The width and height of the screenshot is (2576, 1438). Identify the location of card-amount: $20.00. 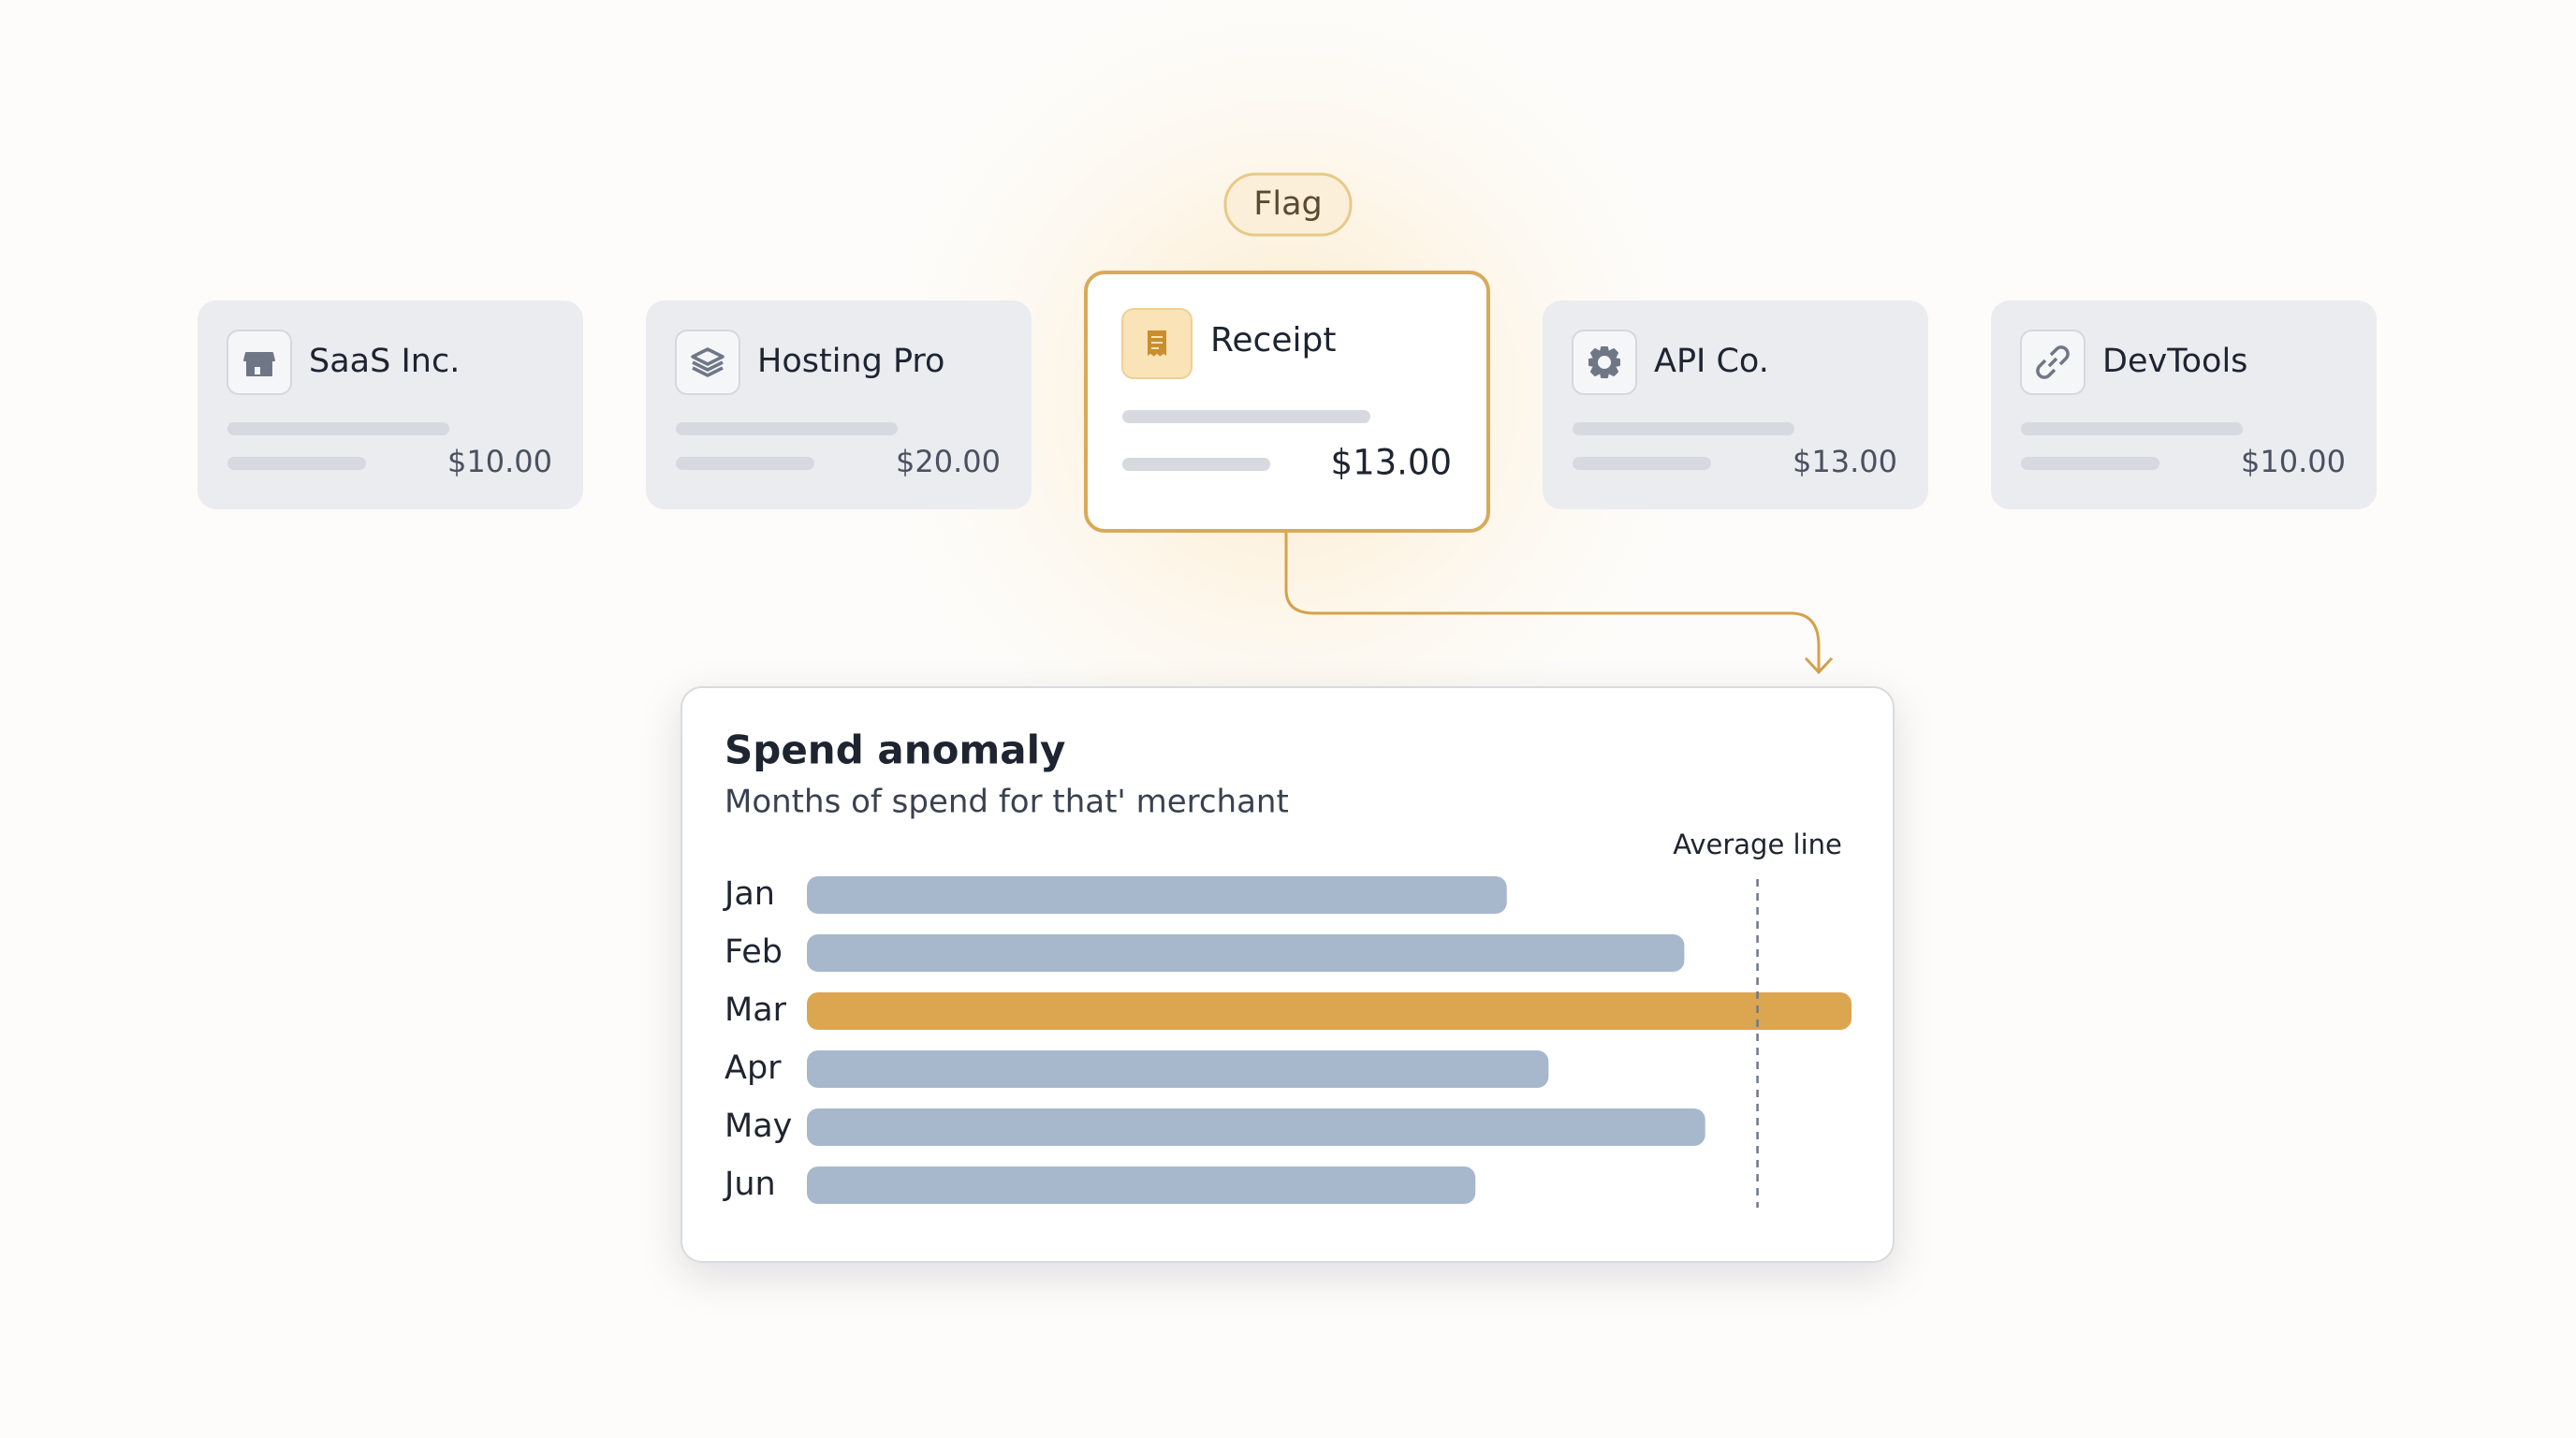
(948, 461).